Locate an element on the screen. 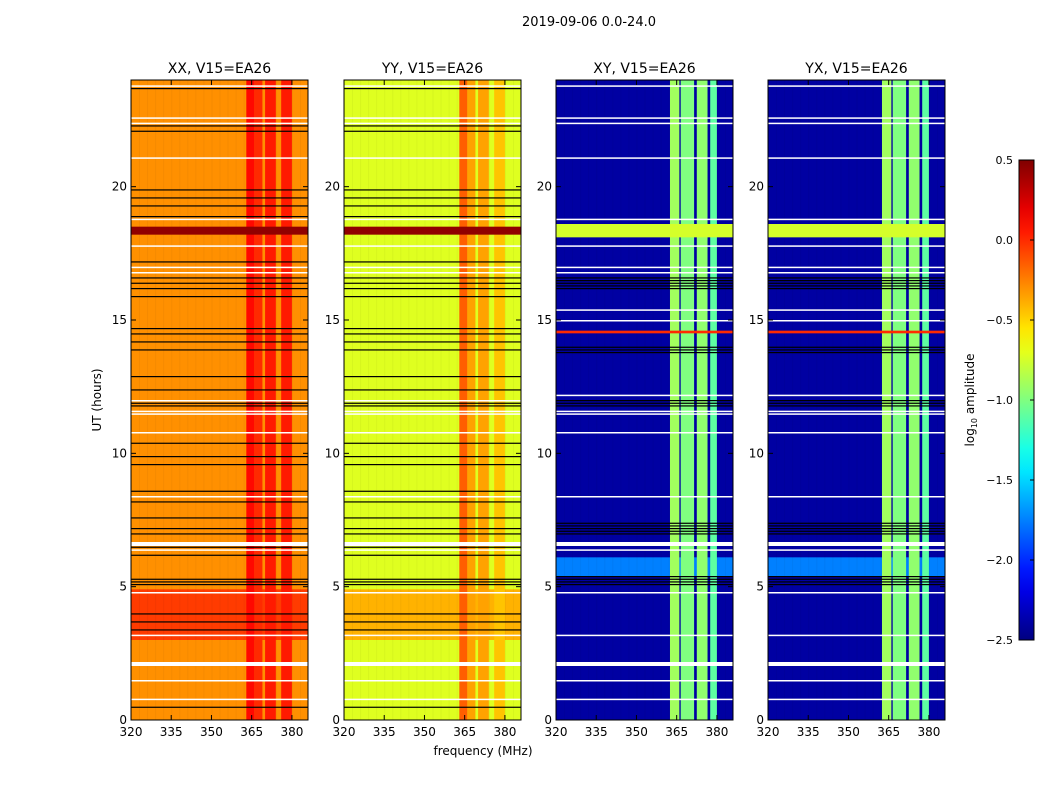  colorbar-tick-label: 0.0 is located at coordinates (1005, 240).